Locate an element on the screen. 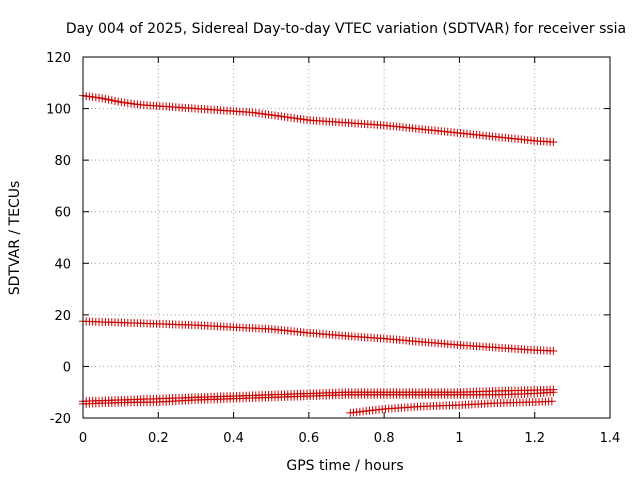 The width and height of the screenshot is (640, 480). y-tick-label: 0 is located at coordinates (67, 367).